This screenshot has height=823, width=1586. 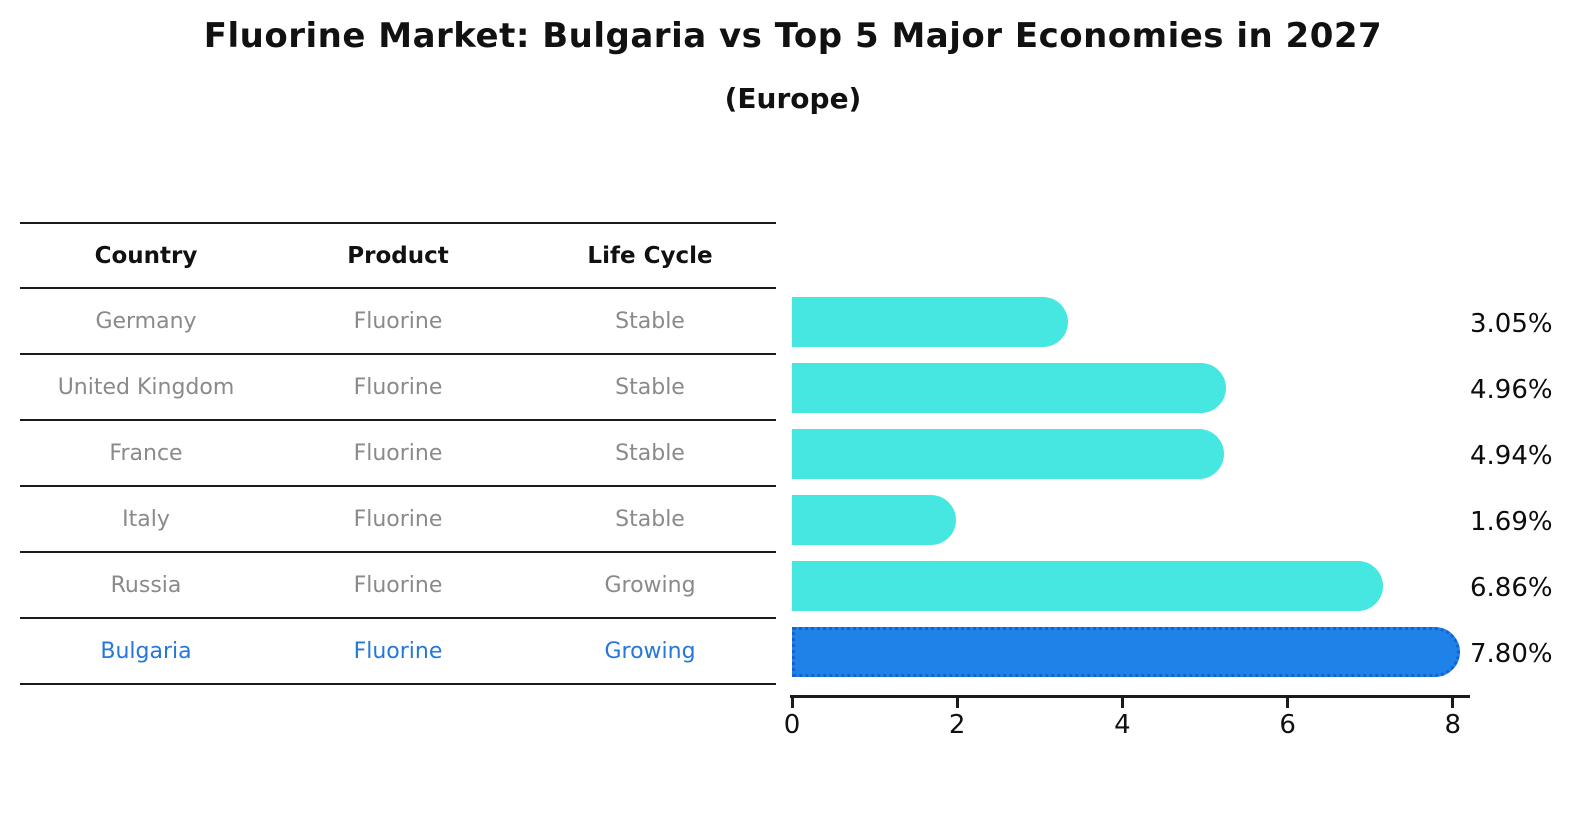 I want to click on table-row: United Kingdom Fluorine Stable, so click(x=398, y=388).